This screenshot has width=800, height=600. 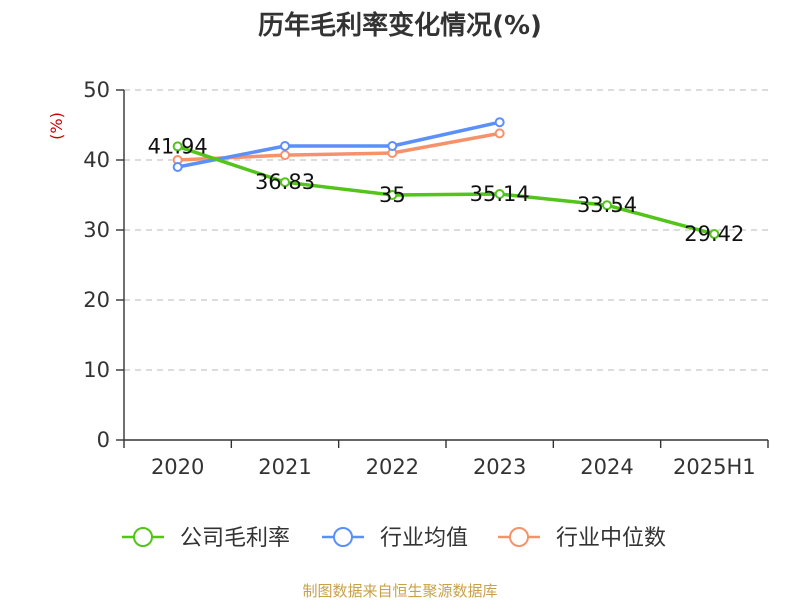 I want to click on legend-label: 公司毛利率, so click(x=235, y=538).